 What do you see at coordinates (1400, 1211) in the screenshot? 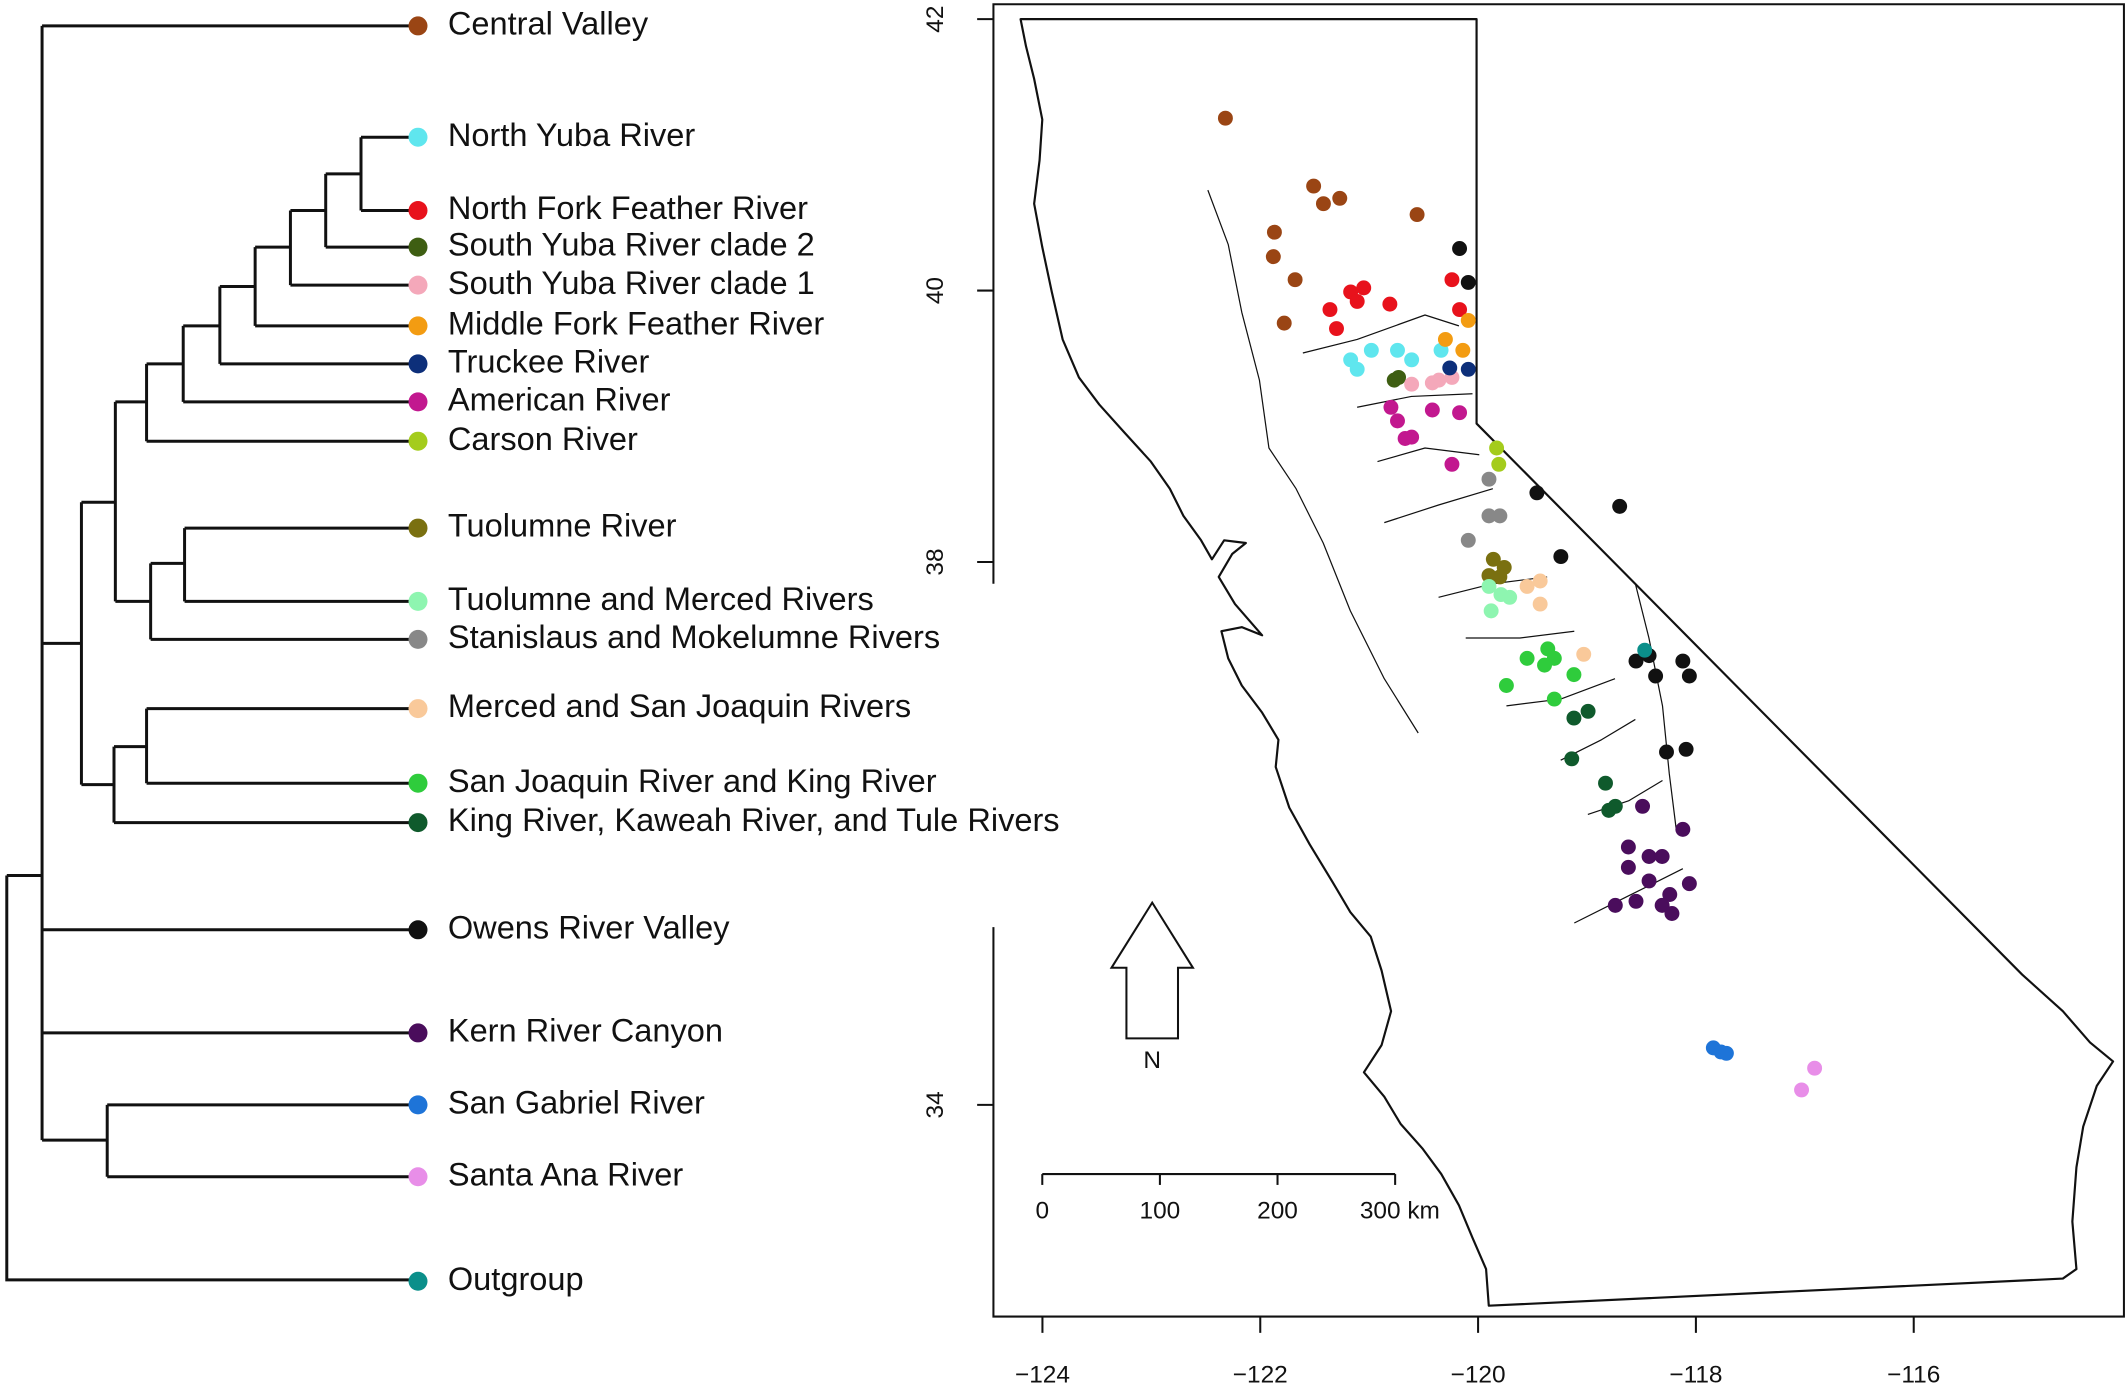
I see `scale-label: 300 km` at bounding box center [1400, 1211].